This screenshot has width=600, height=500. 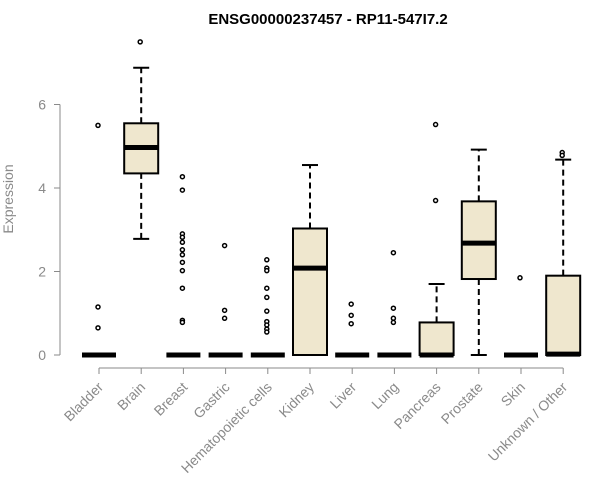 What do you see at coordinates (225, 300) in the screenshot?
I see `box-gastric` at bounding box center [225, 300].